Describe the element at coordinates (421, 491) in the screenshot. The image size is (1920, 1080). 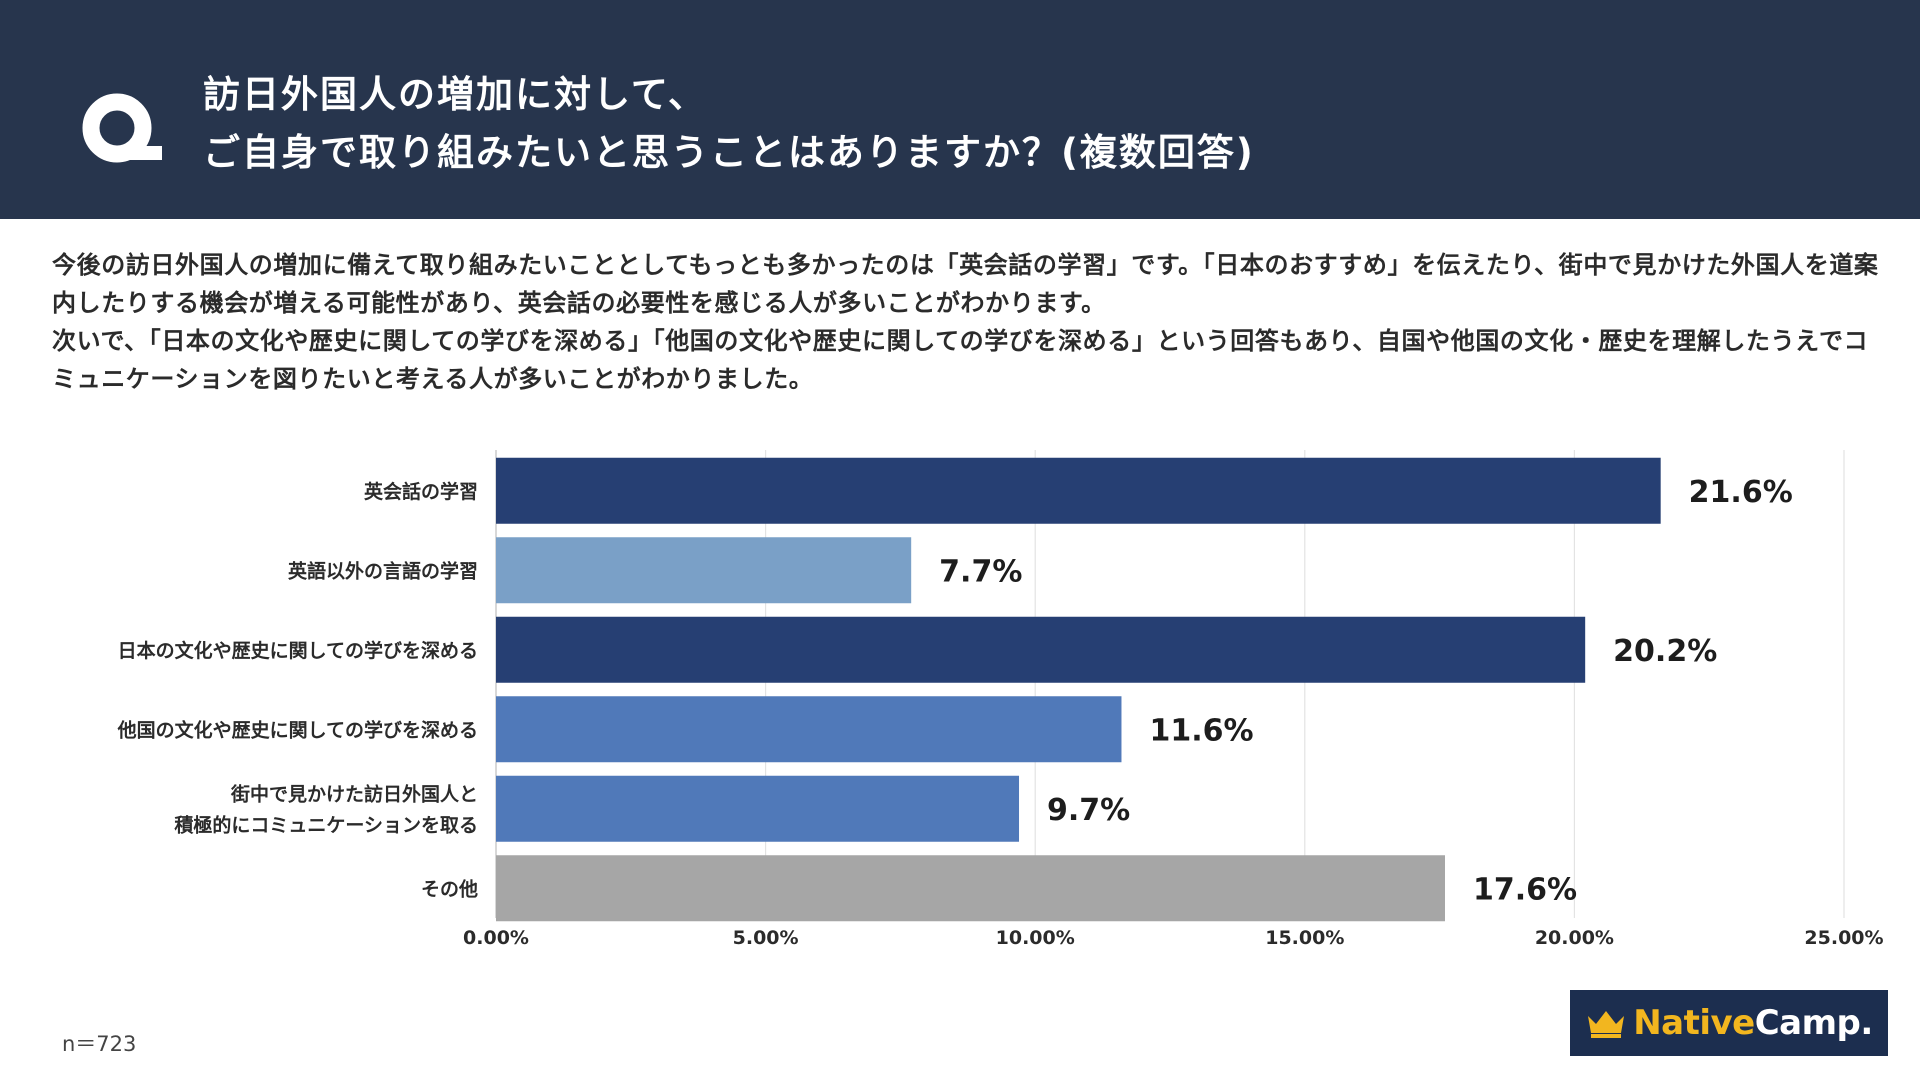
I see `category-label-0: 英会話の学習` at that location.